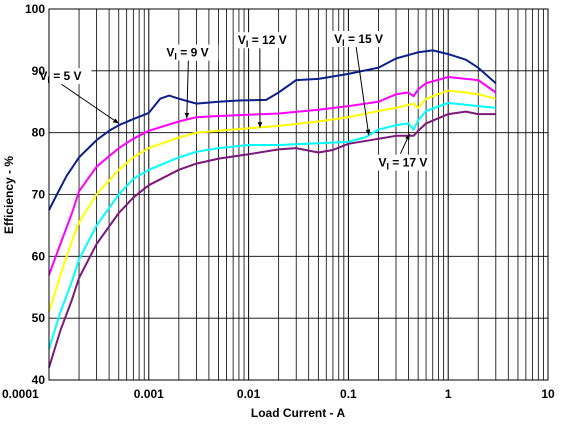 The width and height of the screenshot is (563, 424). Describe the element at coordinates (348, 394) in the screenshot. I see `x-tick-label: 0.1` at that location.